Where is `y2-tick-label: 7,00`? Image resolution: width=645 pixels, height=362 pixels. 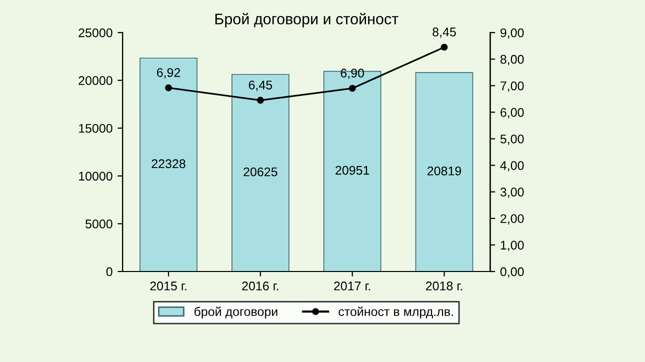
y2-tick-label: 7,00 is located at coordinates (512, 86).